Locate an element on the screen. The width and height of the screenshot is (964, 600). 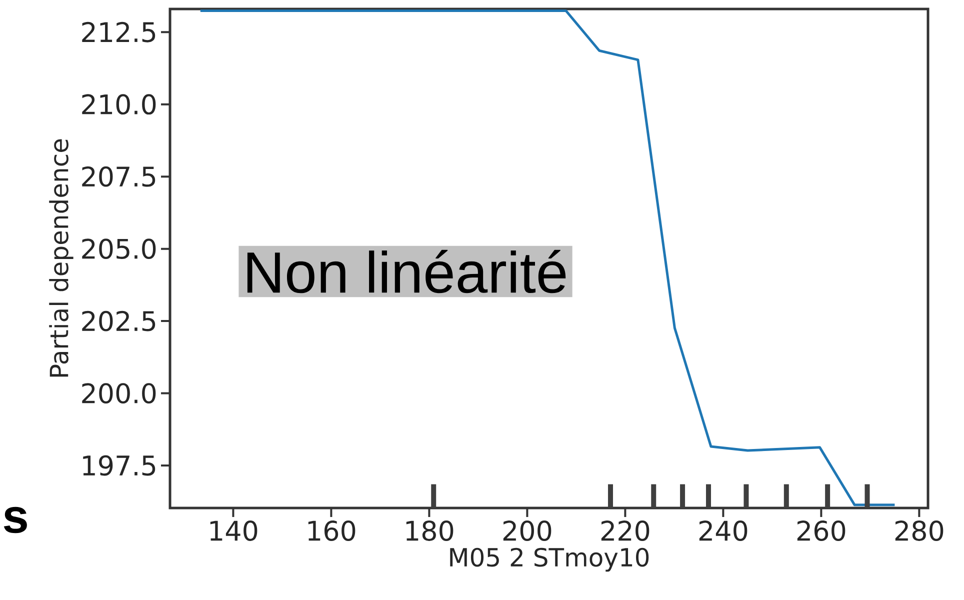
y-tick-label: 207.5 is located at coordinates (119, 176).